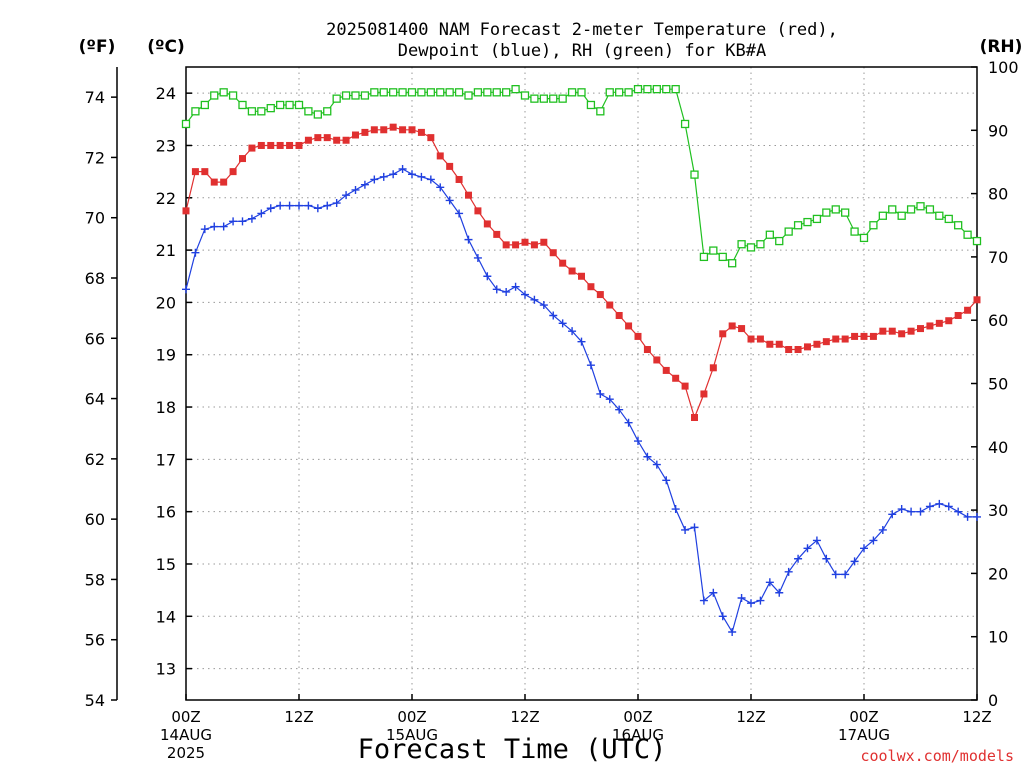  What do you see at coordinates (186, 735) in the screenshot?
I see `date-tick-label: 14AUG` at bounding box center [186, 735].